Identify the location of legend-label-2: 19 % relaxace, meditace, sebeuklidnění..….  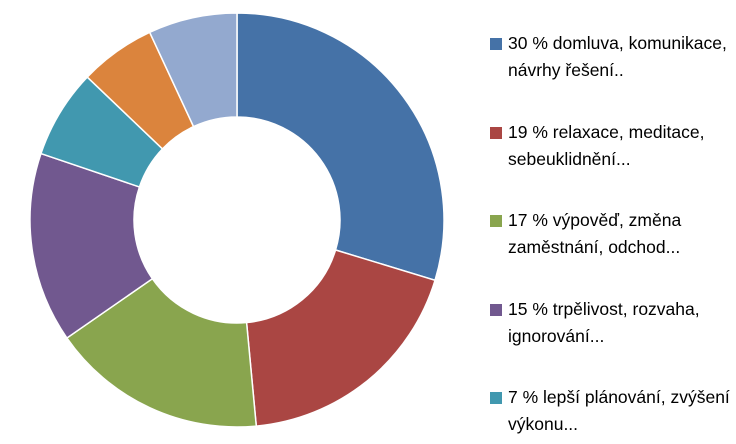
(606, 145).